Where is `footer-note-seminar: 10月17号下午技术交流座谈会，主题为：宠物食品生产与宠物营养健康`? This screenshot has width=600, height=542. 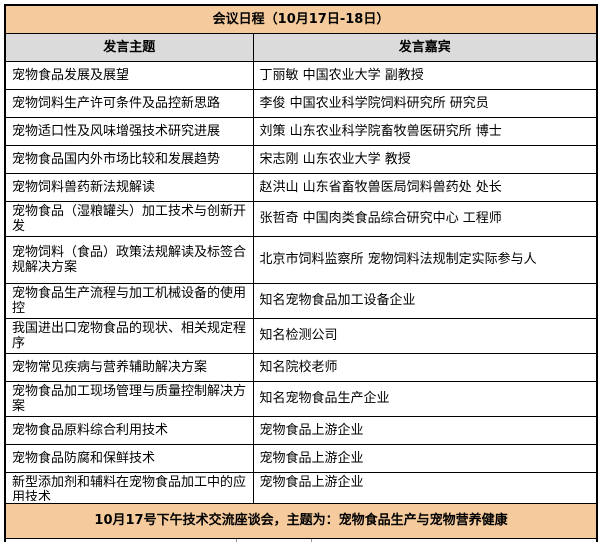 footer-note-seminar: 10月17号下午技术交流座谈会，主题为：宠物食品生产与宠物营养健康 is located at coordinates (301, 520).